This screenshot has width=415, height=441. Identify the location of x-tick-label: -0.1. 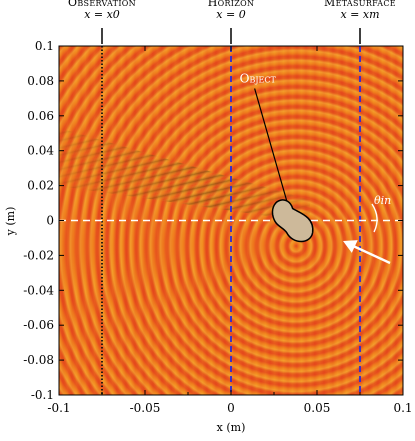
(58, 408).